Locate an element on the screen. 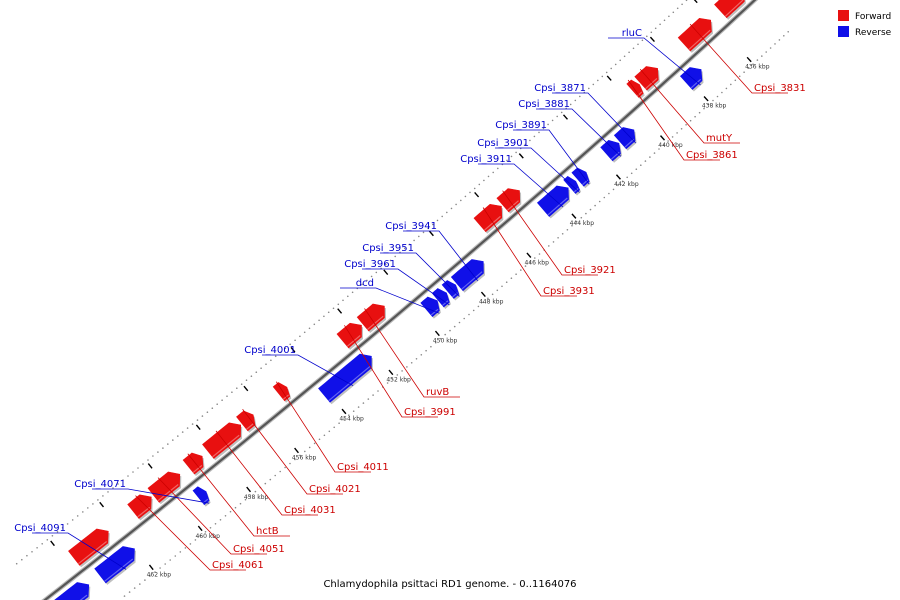 The height and width of the screenshot is (600, 900). tick-label: 438 kbp is located at coordinates (714, 106).